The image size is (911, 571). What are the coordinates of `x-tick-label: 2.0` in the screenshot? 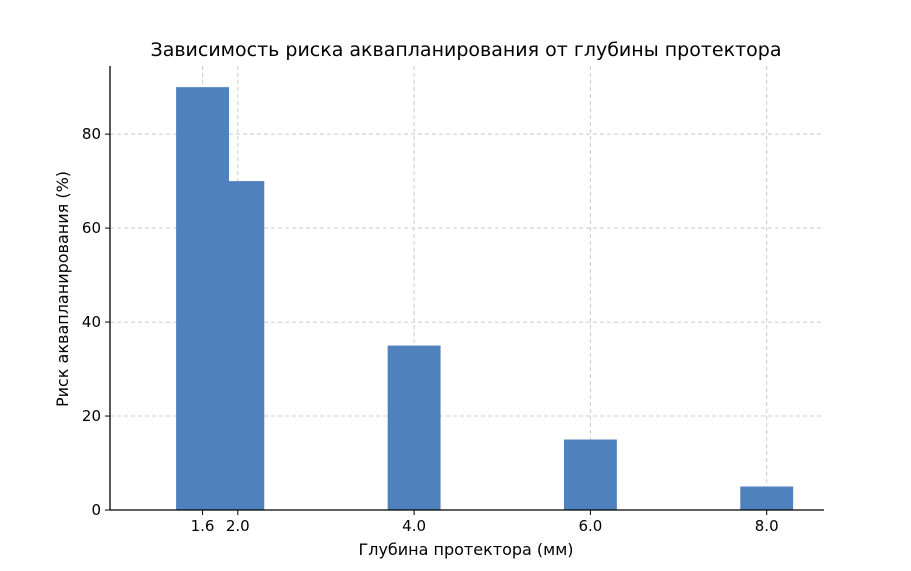 It's located at (238, 526).